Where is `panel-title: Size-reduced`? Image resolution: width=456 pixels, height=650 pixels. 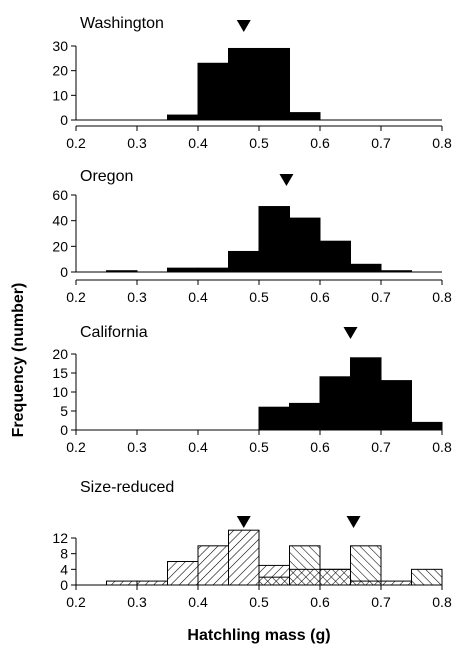
panel-title: Size-reduced is located at coordinates (127, 487).